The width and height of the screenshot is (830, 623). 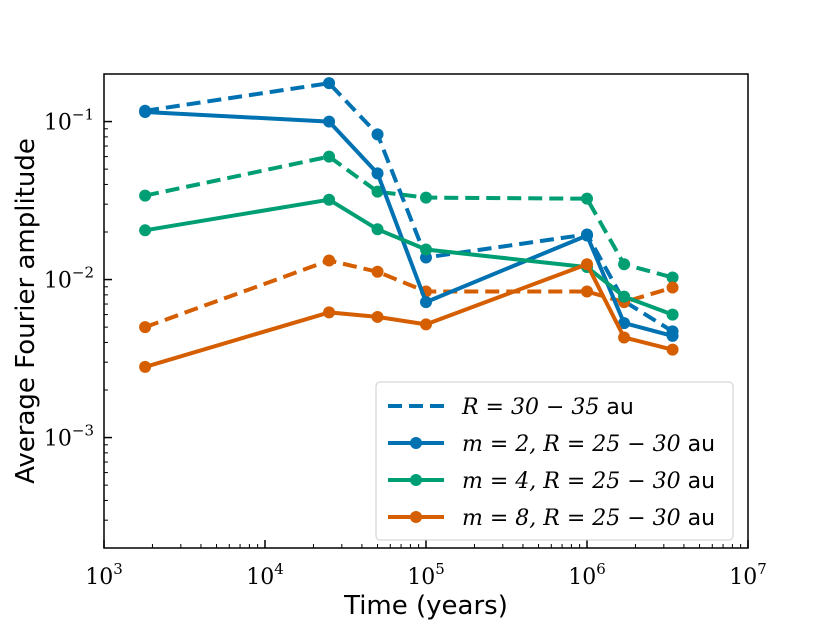 What do you see at coordinates (588, 518) in the screenshot?
I see `legend-label: m = 8, R = 25 − 30 au` at bounding box center [588, 518].